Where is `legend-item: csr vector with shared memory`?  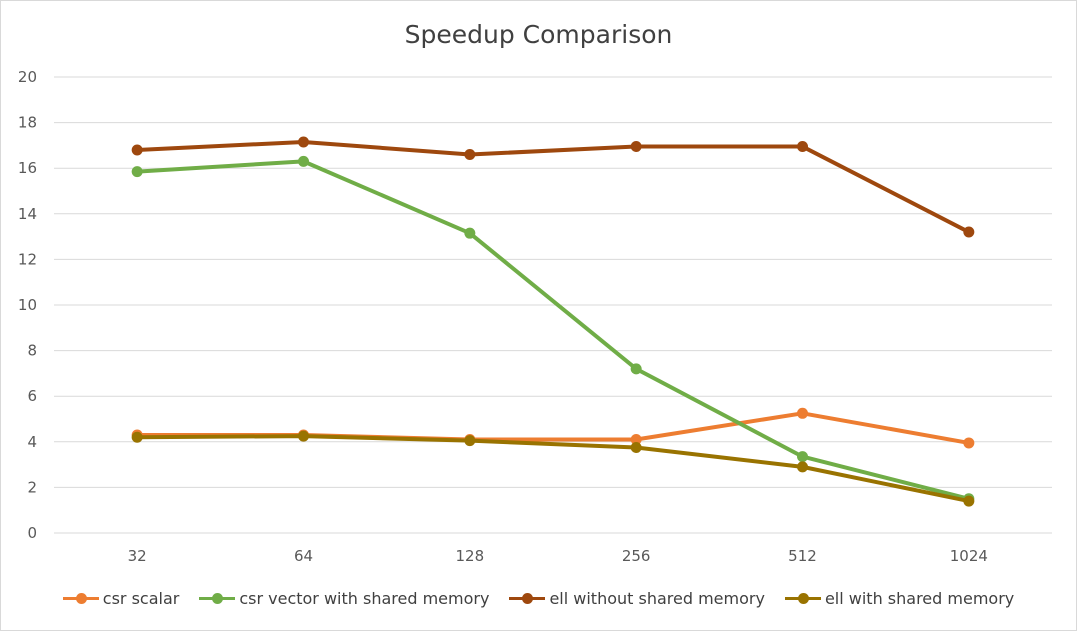 legend-item: csr vector with shared memory is located at coordinates (344, 598).